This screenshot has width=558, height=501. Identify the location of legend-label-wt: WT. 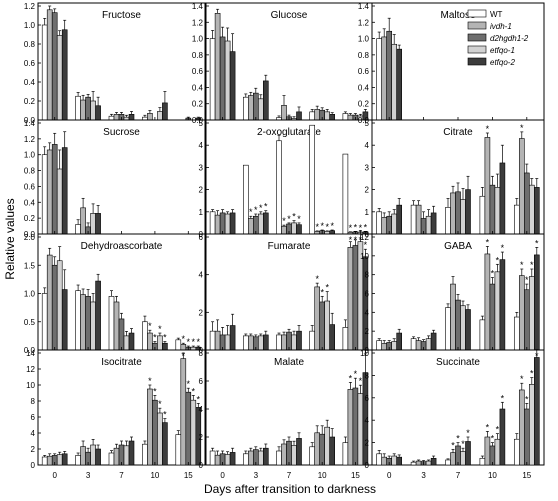
(496, 14).